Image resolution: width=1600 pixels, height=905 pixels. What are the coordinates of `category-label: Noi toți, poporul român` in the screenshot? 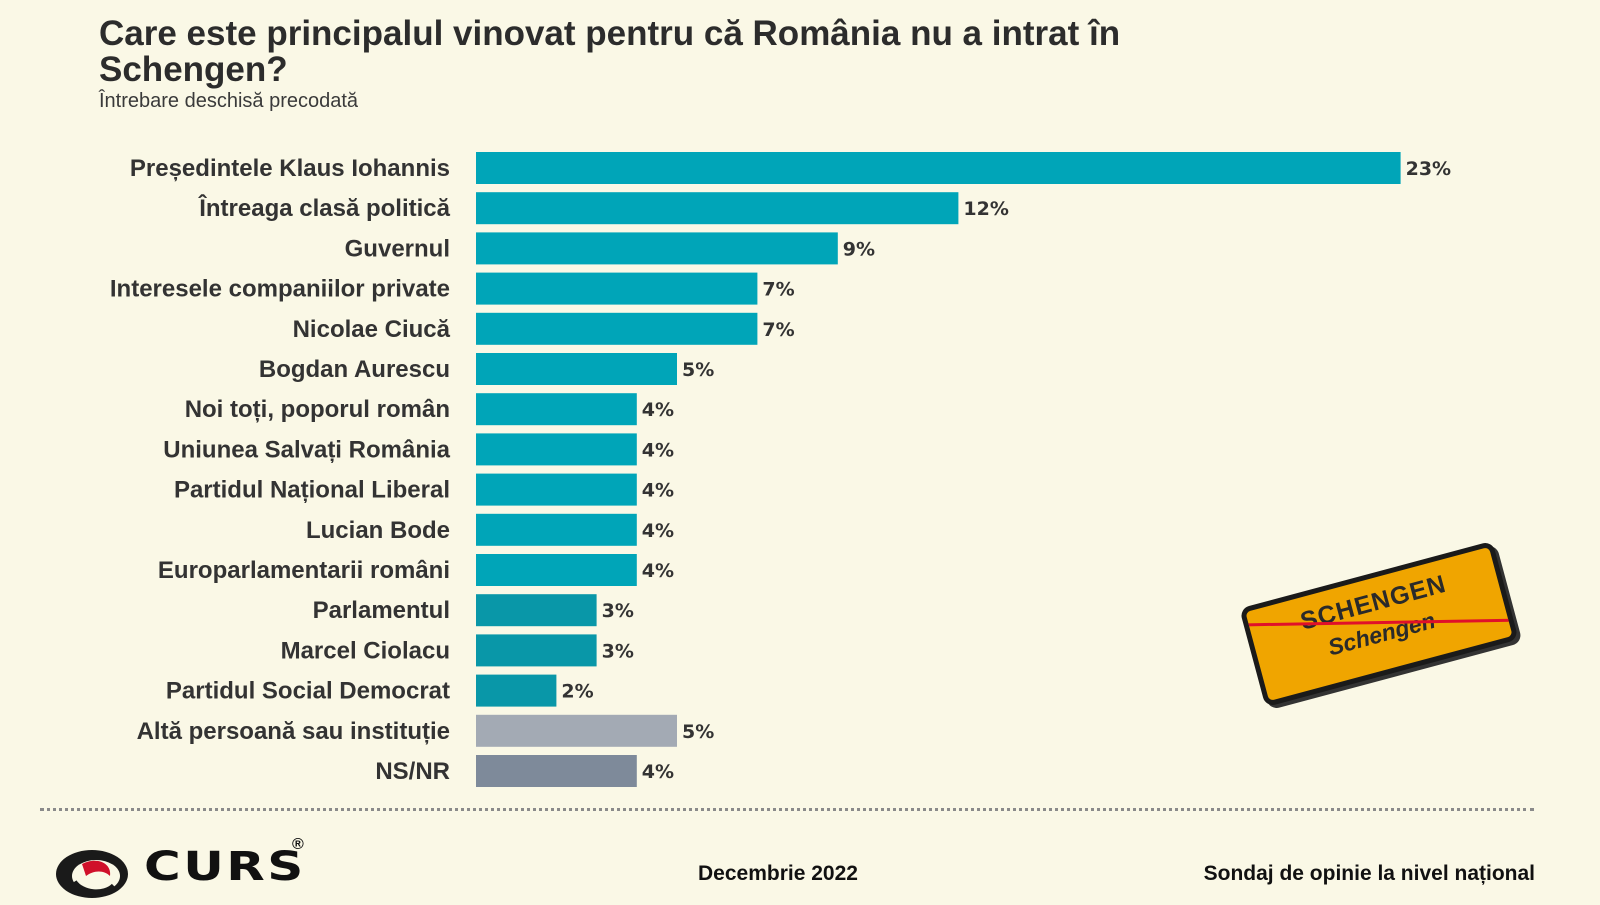 It's located at (317, 409).